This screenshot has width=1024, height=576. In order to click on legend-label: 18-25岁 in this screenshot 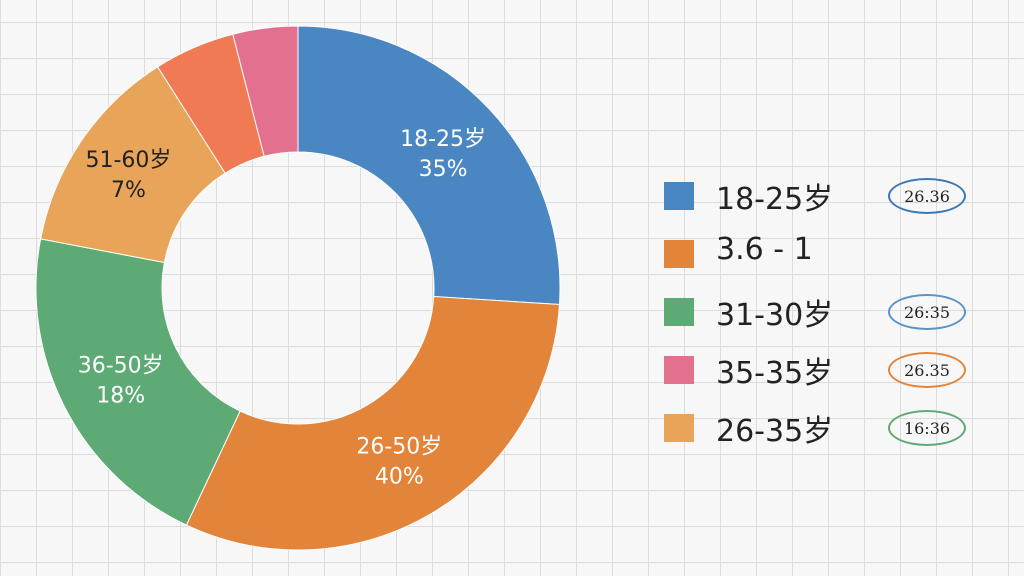, I will do `click(775, 199)`.